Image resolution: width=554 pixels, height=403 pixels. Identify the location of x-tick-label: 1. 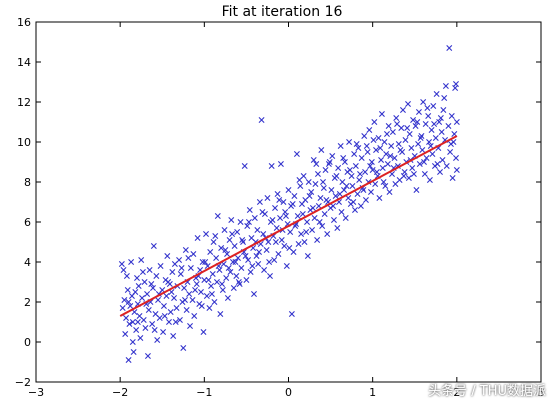
(372, 392).